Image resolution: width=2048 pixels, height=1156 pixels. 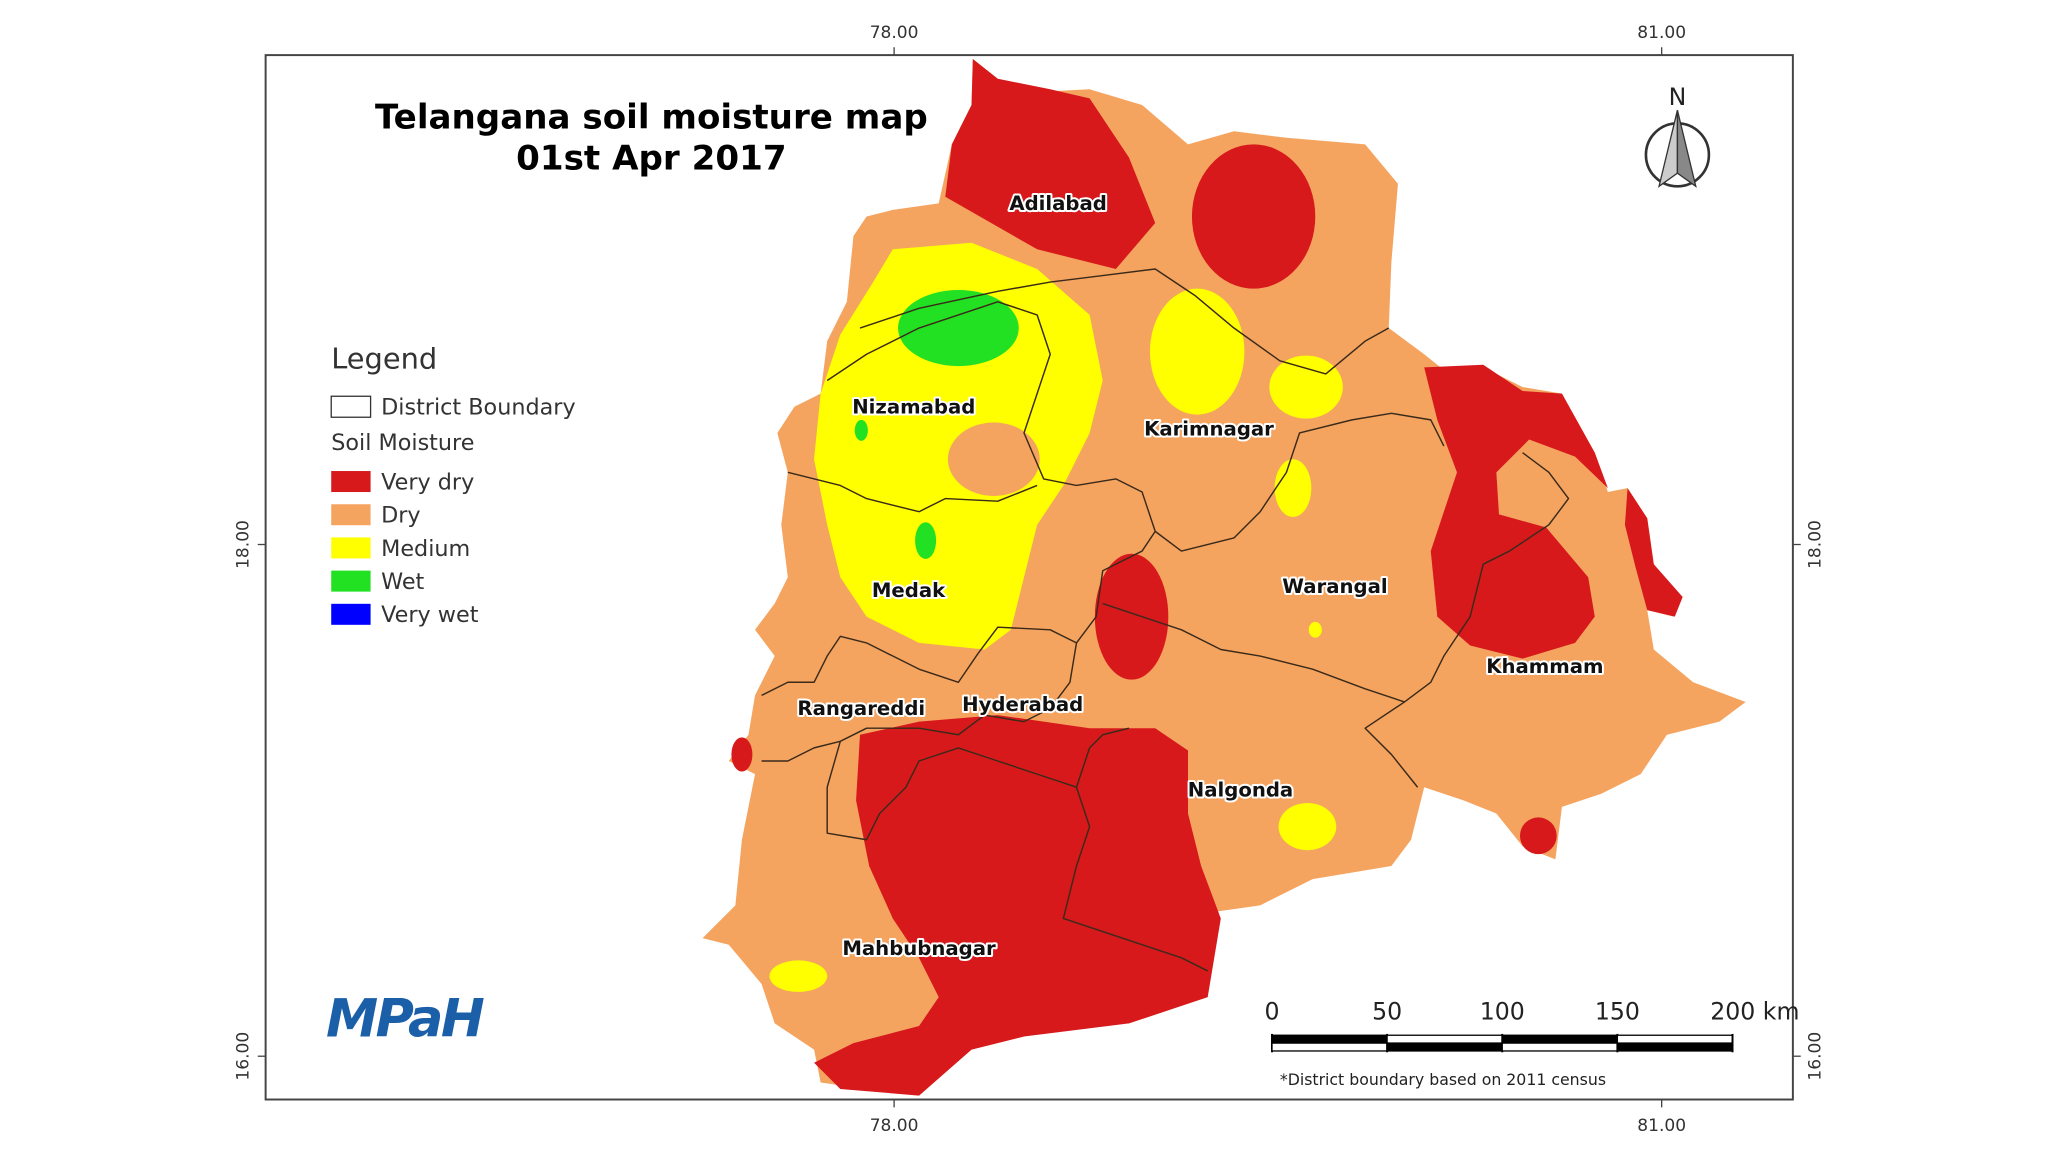 What do you see at coordinates (919, 948) in the screenshot?
I see `district-label: Mahbubnagar` at bounding box center [919, 948].